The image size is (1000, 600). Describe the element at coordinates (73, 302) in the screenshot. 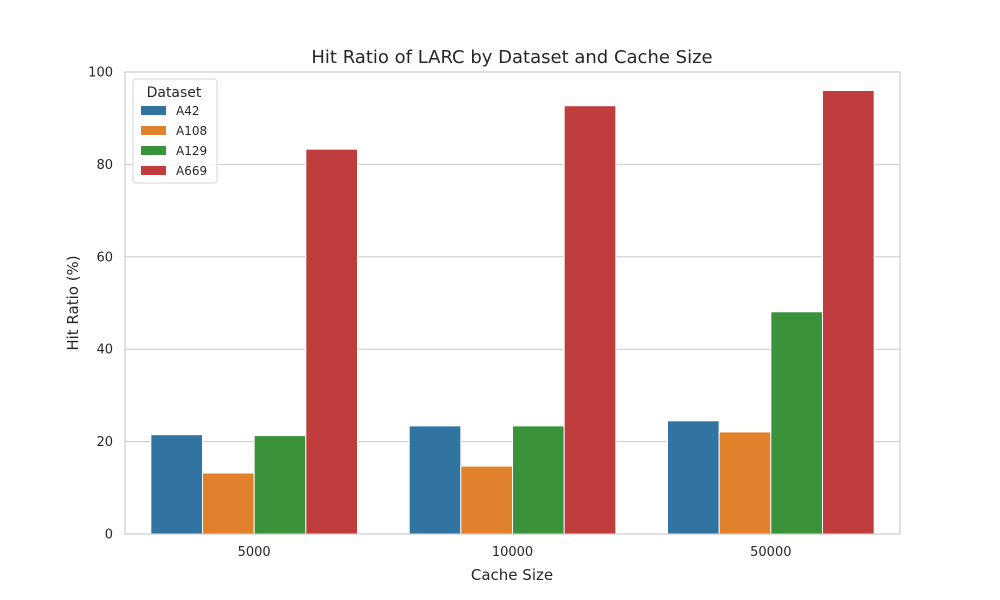

I see `y-axis-label: Hit Ratio (%)` at that location.